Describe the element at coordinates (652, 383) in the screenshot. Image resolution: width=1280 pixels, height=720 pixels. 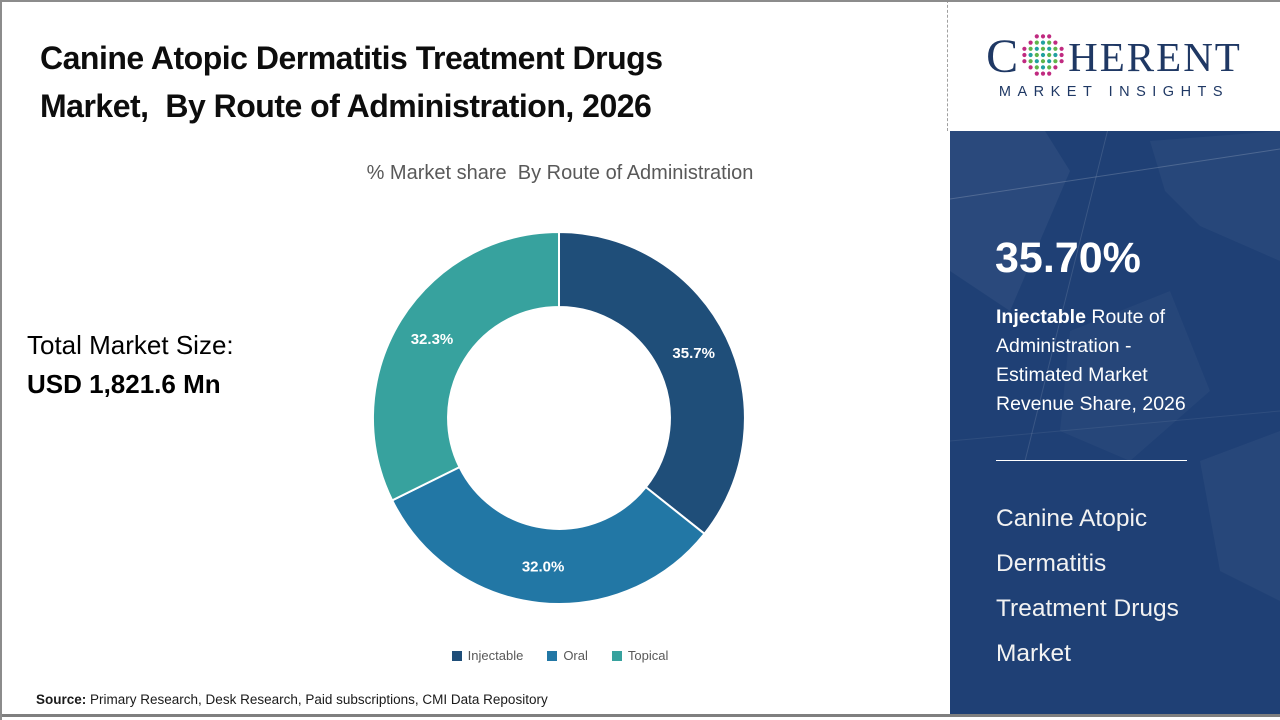
I see `donut-segment-injectable` at that location.